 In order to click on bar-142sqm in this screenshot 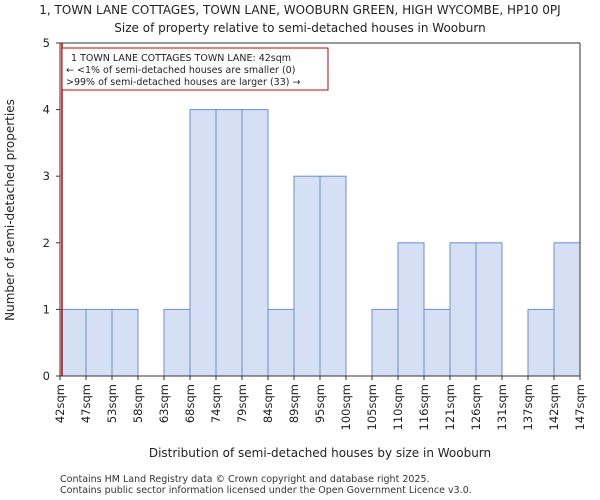, I will do `click(567, 309)`.